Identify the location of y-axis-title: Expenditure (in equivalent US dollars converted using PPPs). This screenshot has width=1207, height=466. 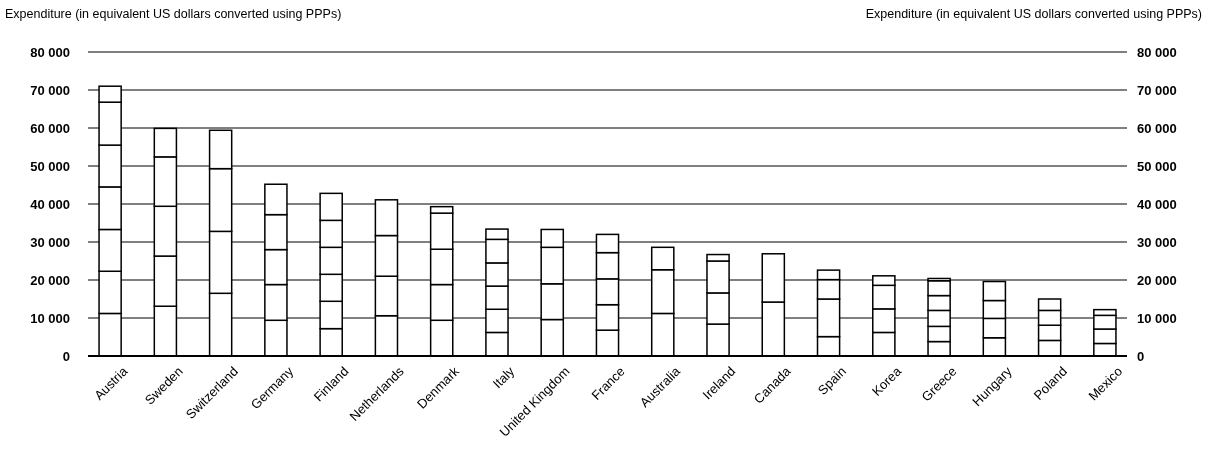
(173, 14).